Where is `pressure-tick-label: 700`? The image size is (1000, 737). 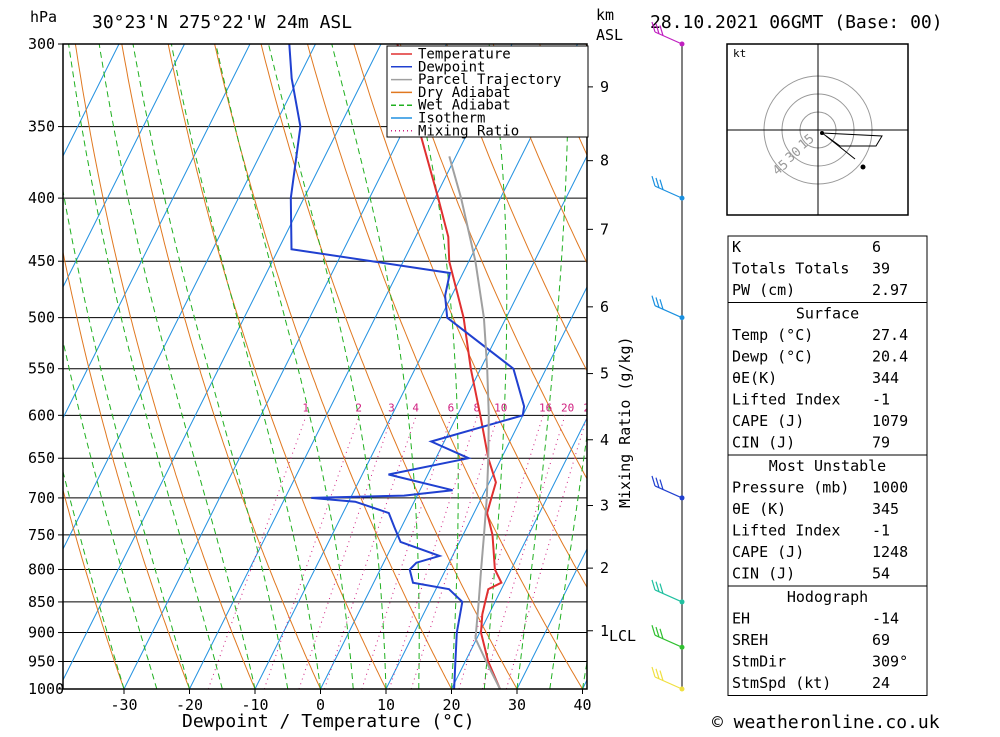 pressure-tick-label: 700 is located at coordinates (41, 498).